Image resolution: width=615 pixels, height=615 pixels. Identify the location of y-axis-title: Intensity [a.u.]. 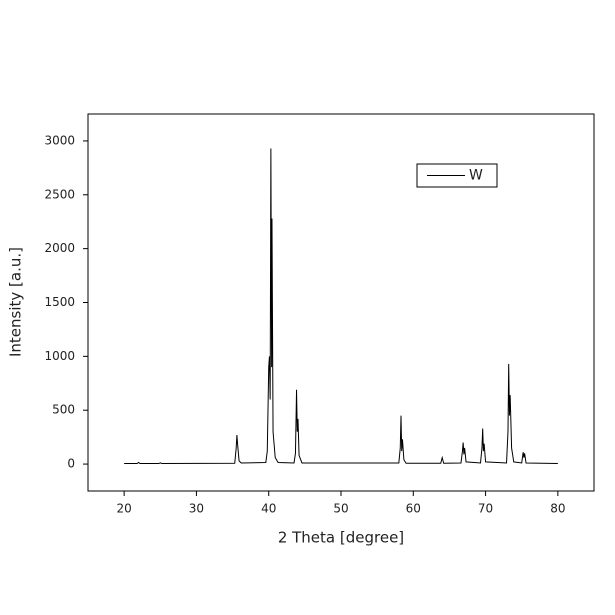
(16, 302).